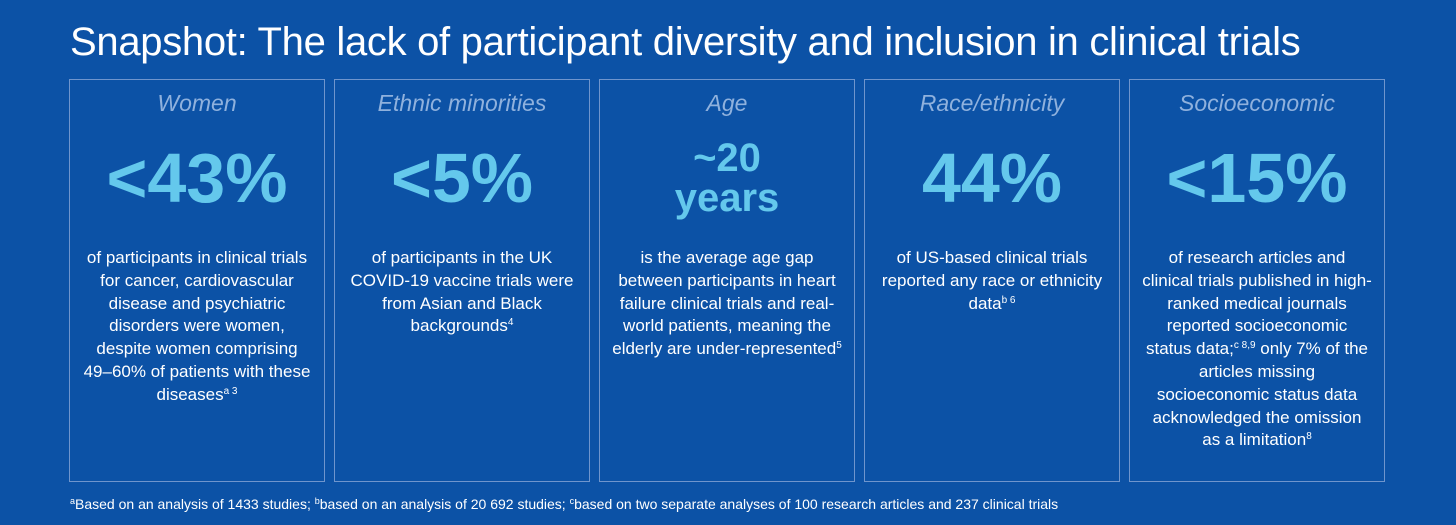  I want to click on card-category: Women, so click(197, 103).